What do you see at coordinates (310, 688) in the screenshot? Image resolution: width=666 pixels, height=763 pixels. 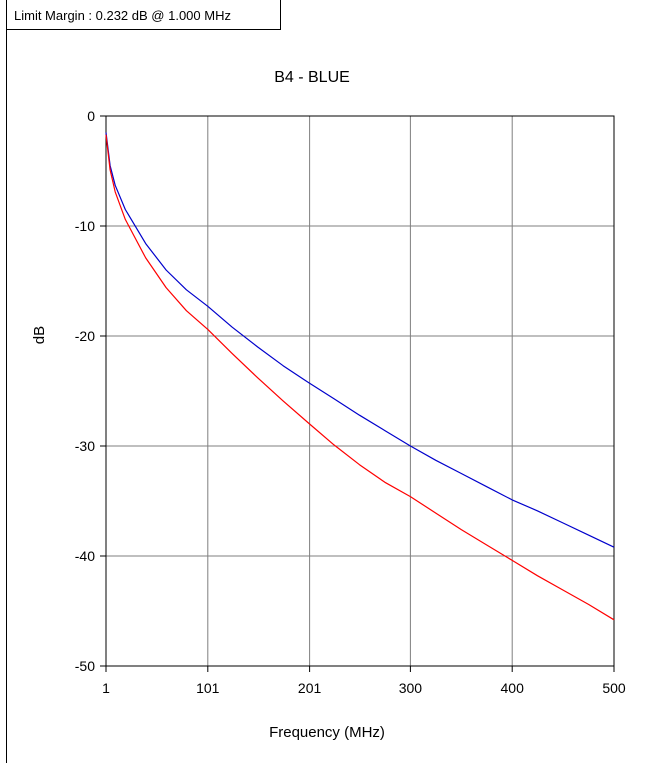 I see `x-tick-label: 201` at bounding box center [310, 688].